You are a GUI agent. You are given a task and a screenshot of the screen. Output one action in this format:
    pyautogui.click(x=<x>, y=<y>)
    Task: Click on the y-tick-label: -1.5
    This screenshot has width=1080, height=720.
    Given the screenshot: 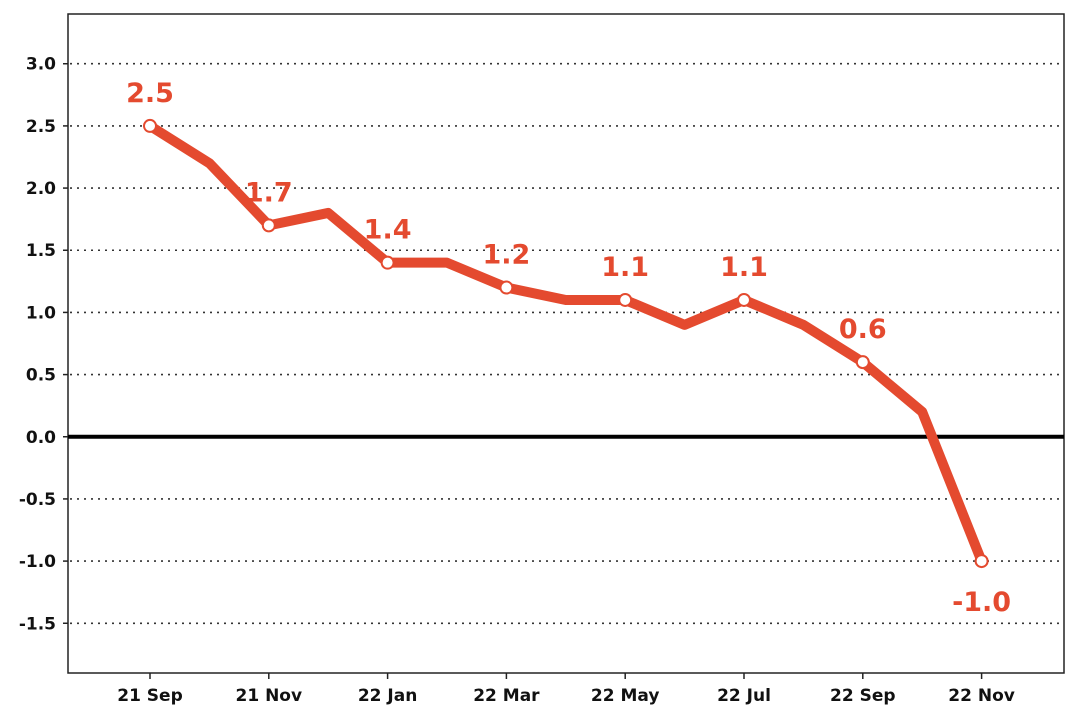 What is the action you would take?
    pyautogui.click(x=37, y=624)
    